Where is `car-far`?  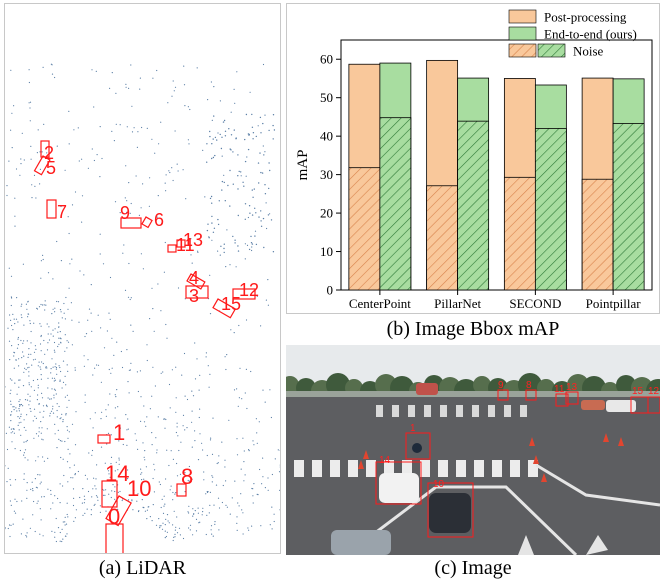 car-far is located at coordinates (593, 405).